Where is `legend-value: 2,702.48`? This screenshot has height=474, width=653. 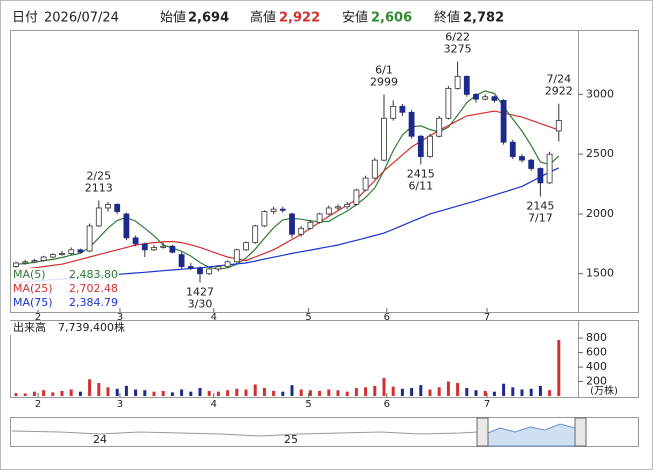 legend-value: 2,702.48 is located at coordinates (93, 288).